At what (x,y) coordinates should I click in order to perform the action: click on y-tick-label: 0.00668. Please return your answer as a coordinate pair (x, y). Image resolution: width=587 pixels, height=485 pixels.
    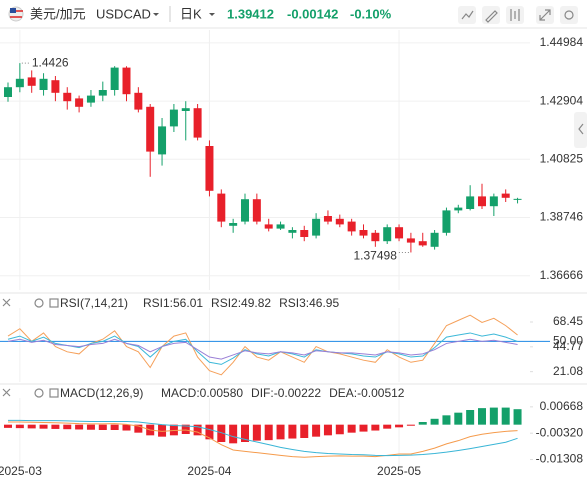
    Looking at the image, I should click on (562, 406).